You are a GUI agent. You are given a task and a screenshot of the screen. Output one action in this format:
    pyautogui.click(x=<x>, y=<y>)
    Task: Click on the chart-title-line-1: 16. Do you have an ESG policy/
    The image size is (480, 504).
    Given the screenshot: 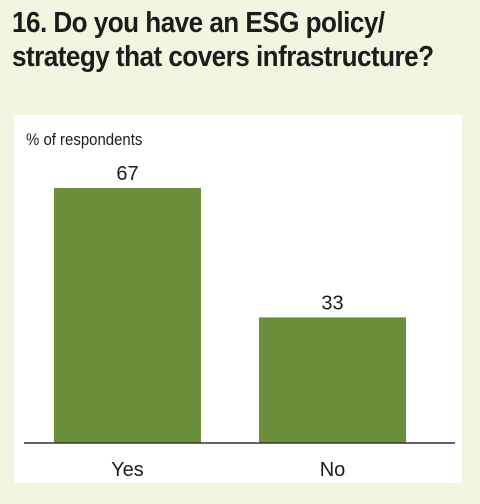 What is the action you would take?
    pyautogui.click(x=198, y=23)
    